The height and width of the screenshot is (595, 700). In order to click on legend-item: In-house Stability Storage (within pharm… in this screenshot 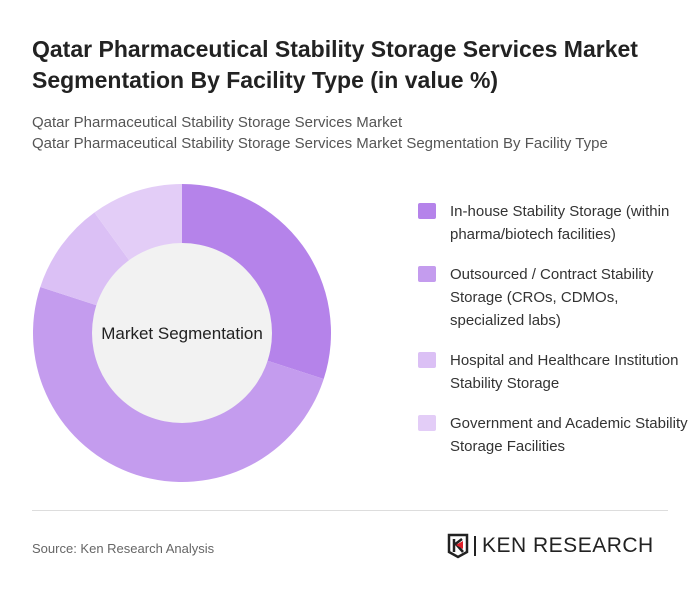, I will do `click(553, 223)`.